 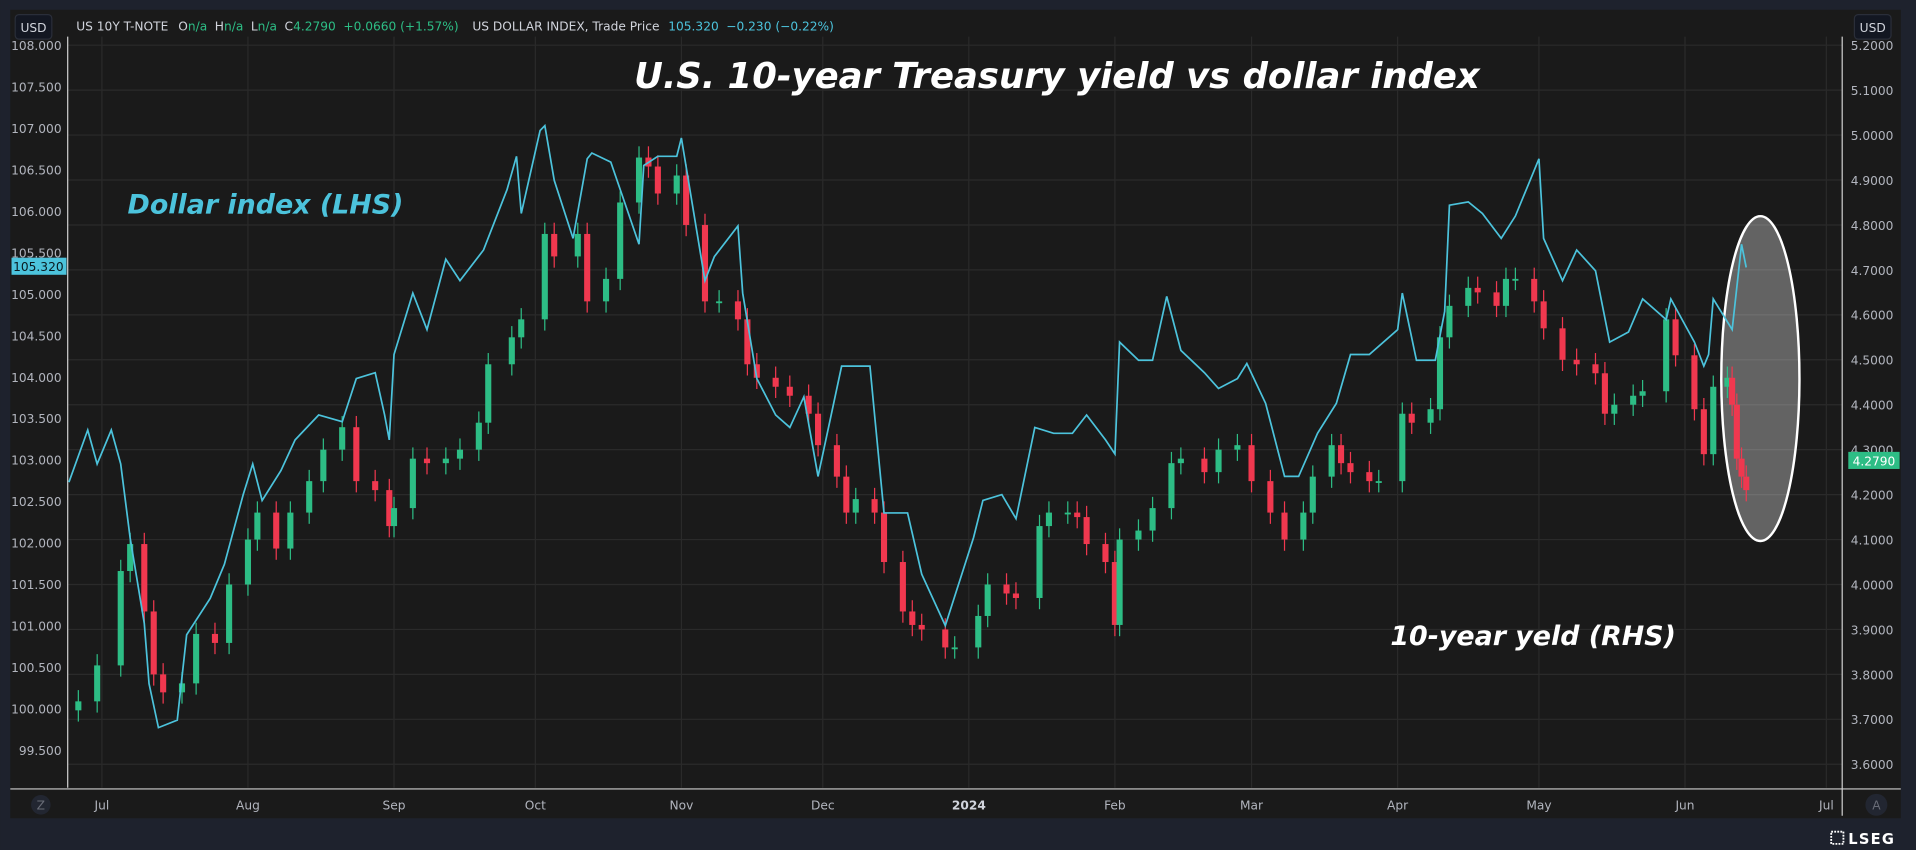 What do you see at coordinates (1252, 806) in the screenshot?
I see `time-tick-label: Mar` at bounding box center [1252, 806].